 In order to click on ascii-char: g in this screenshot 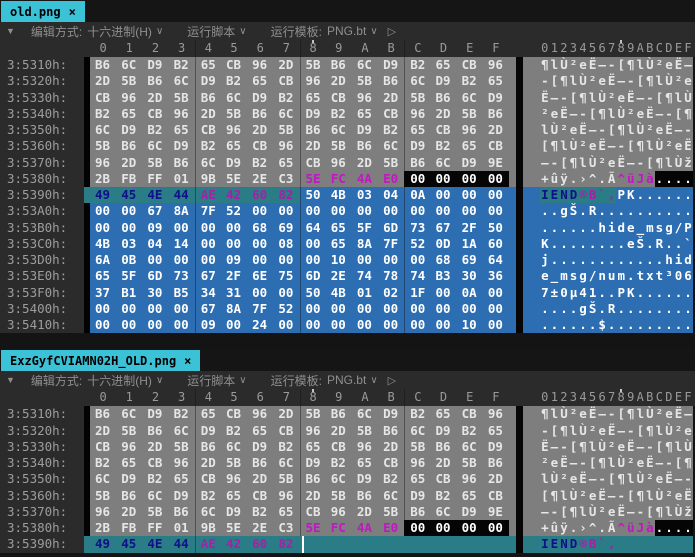, I will do `click(583, 276)`.